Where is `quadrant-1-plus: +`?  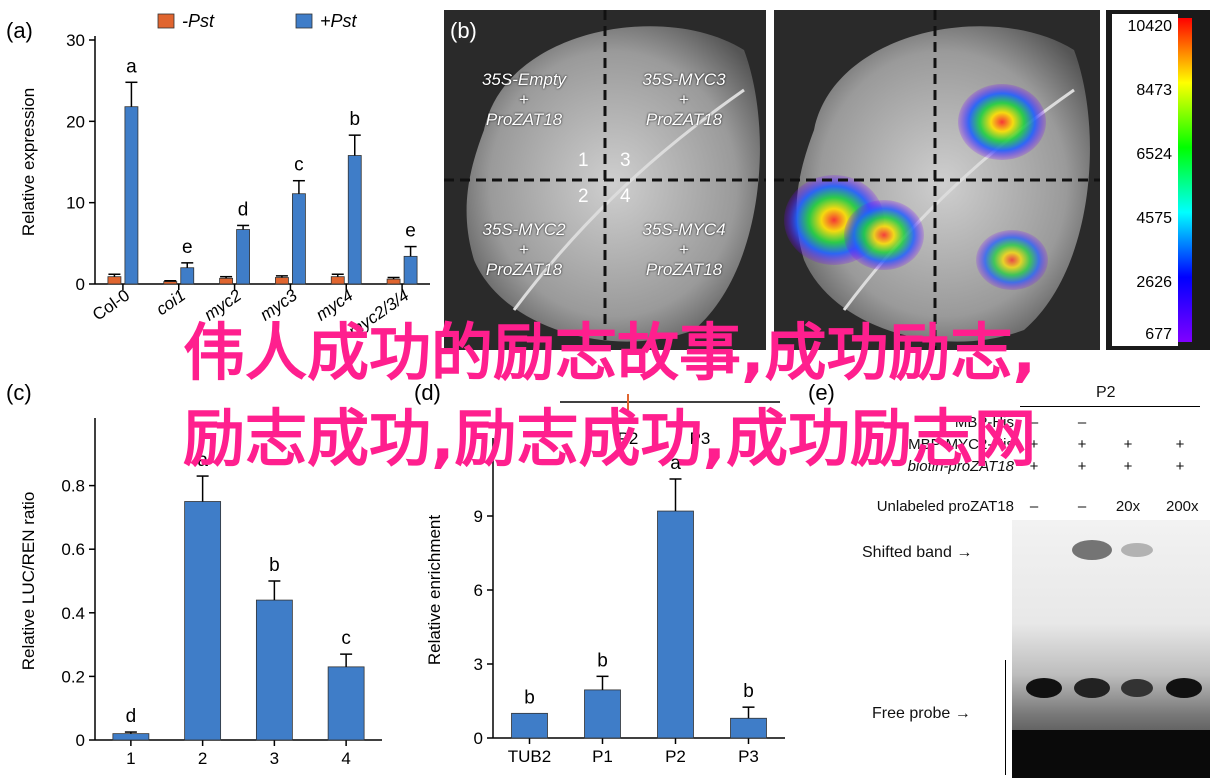 quadrant-1-plus: + is located at coordinates (524, 99).